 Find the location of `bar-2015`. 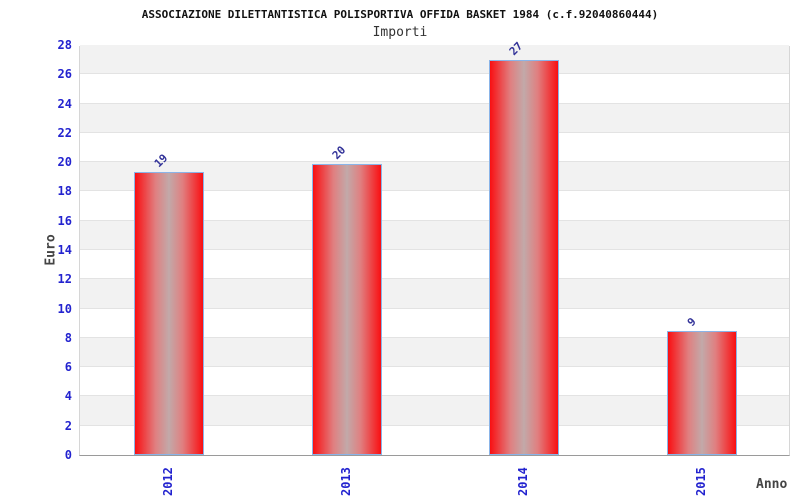

bar-2015 is located at coordinates (702, 392).